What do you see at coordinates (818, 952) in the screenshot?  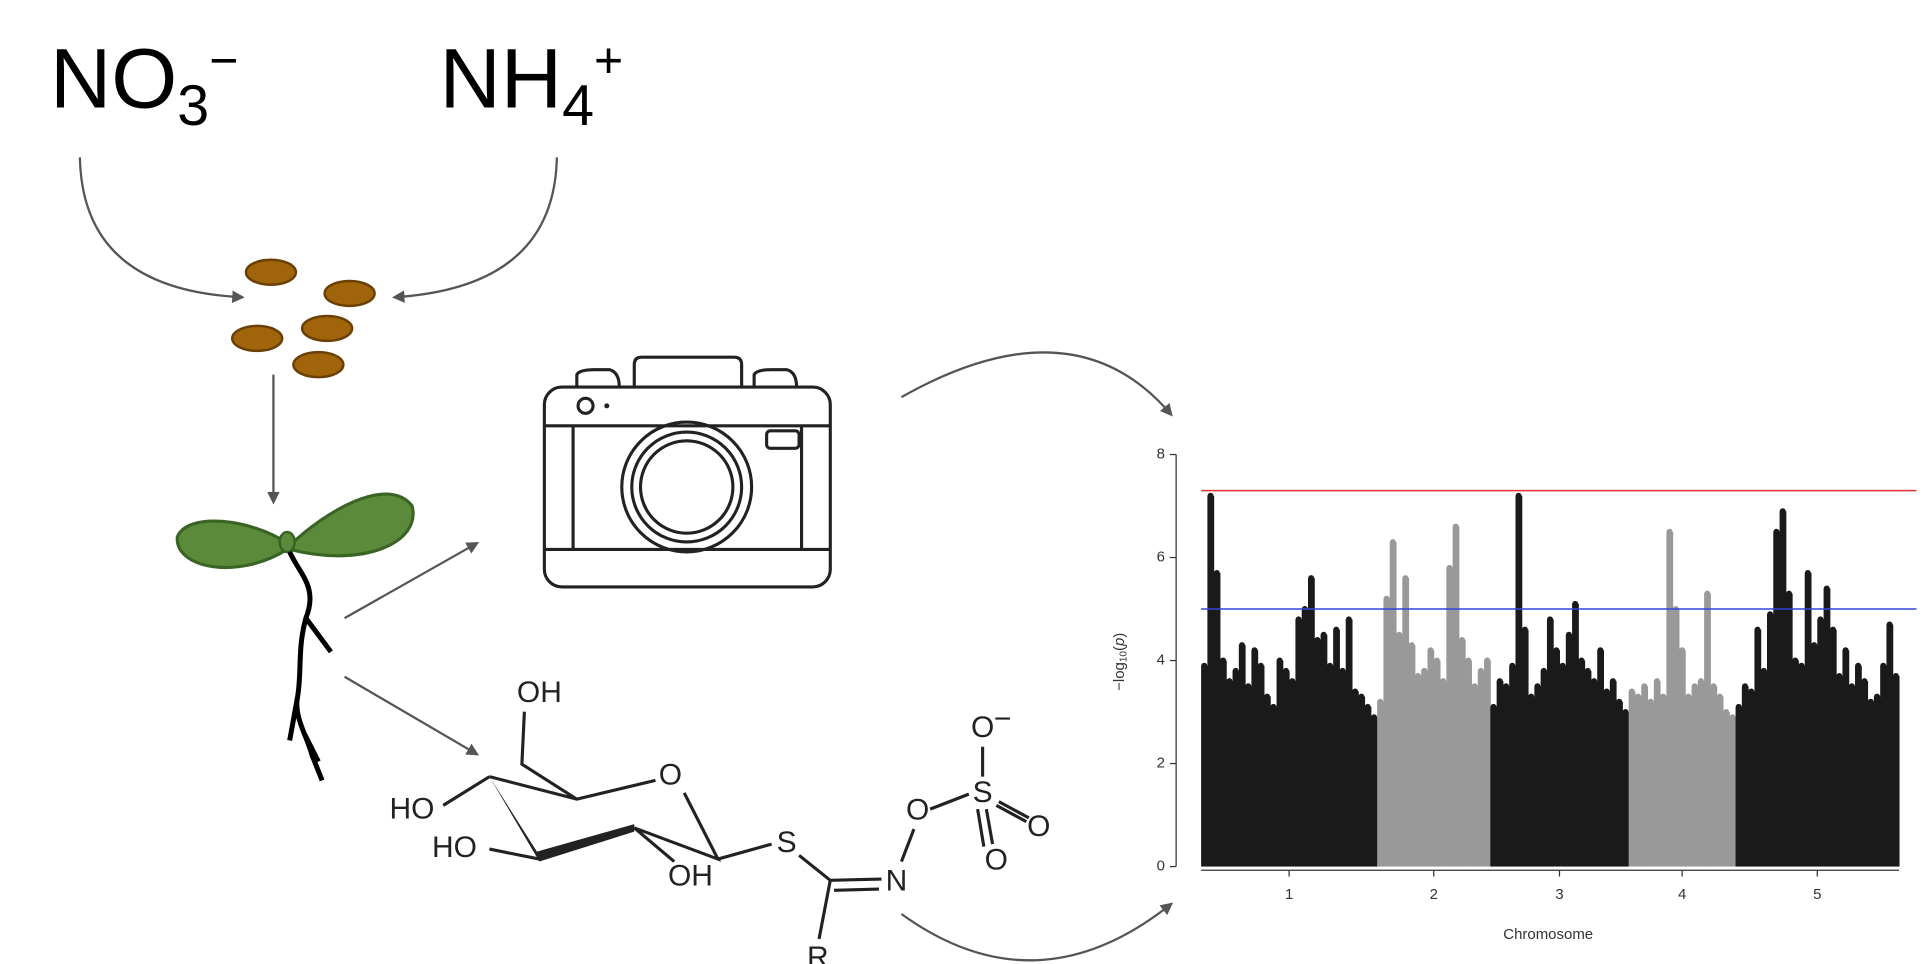 I see `atom-label: R` at bounding box center [818, 952].